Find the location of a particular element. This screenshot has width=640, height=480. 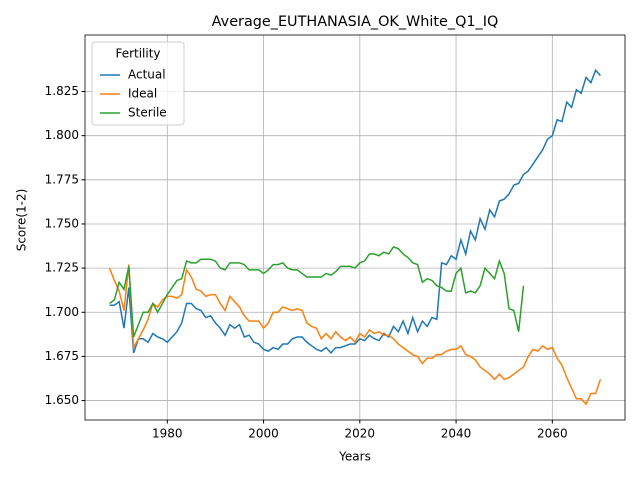

x-tick-label: 2040 is located at coordinates (456, 434).